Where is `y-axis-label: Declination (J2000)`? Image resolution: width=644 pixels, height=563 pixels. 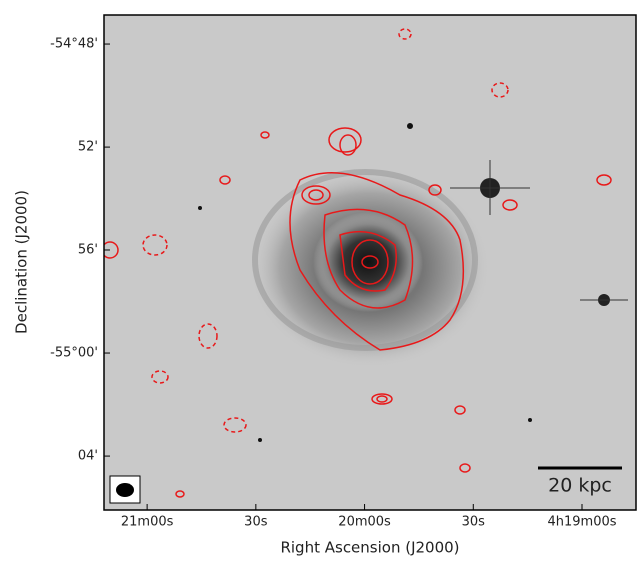
y-axis-label: Declination (J2000) is located at coordinates (22, 262).